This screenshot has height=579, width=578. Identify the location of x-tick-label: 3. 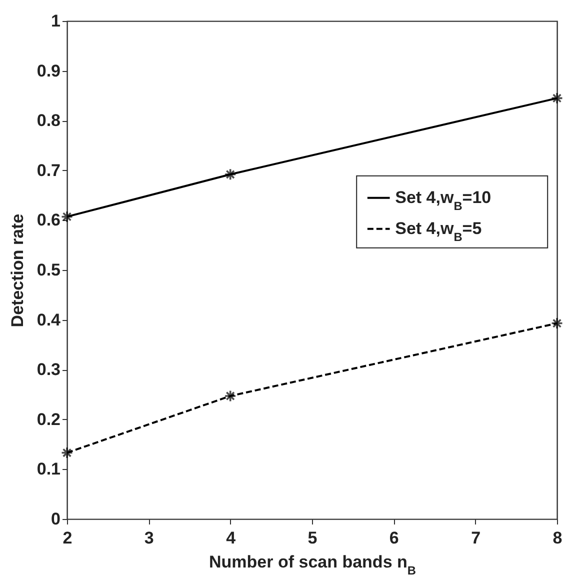
(149, 538).